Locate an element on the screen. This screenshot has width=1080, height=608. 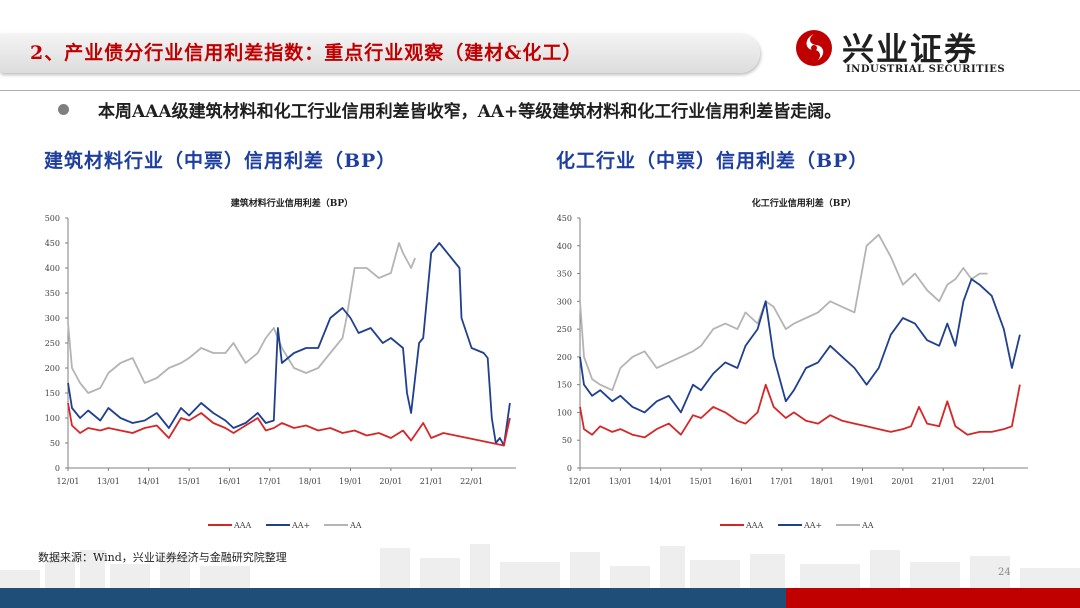
page-title: 2、产业债分行业信用利差指数：重点行业观察（建材&化工） is located at coordinates (306, 53).